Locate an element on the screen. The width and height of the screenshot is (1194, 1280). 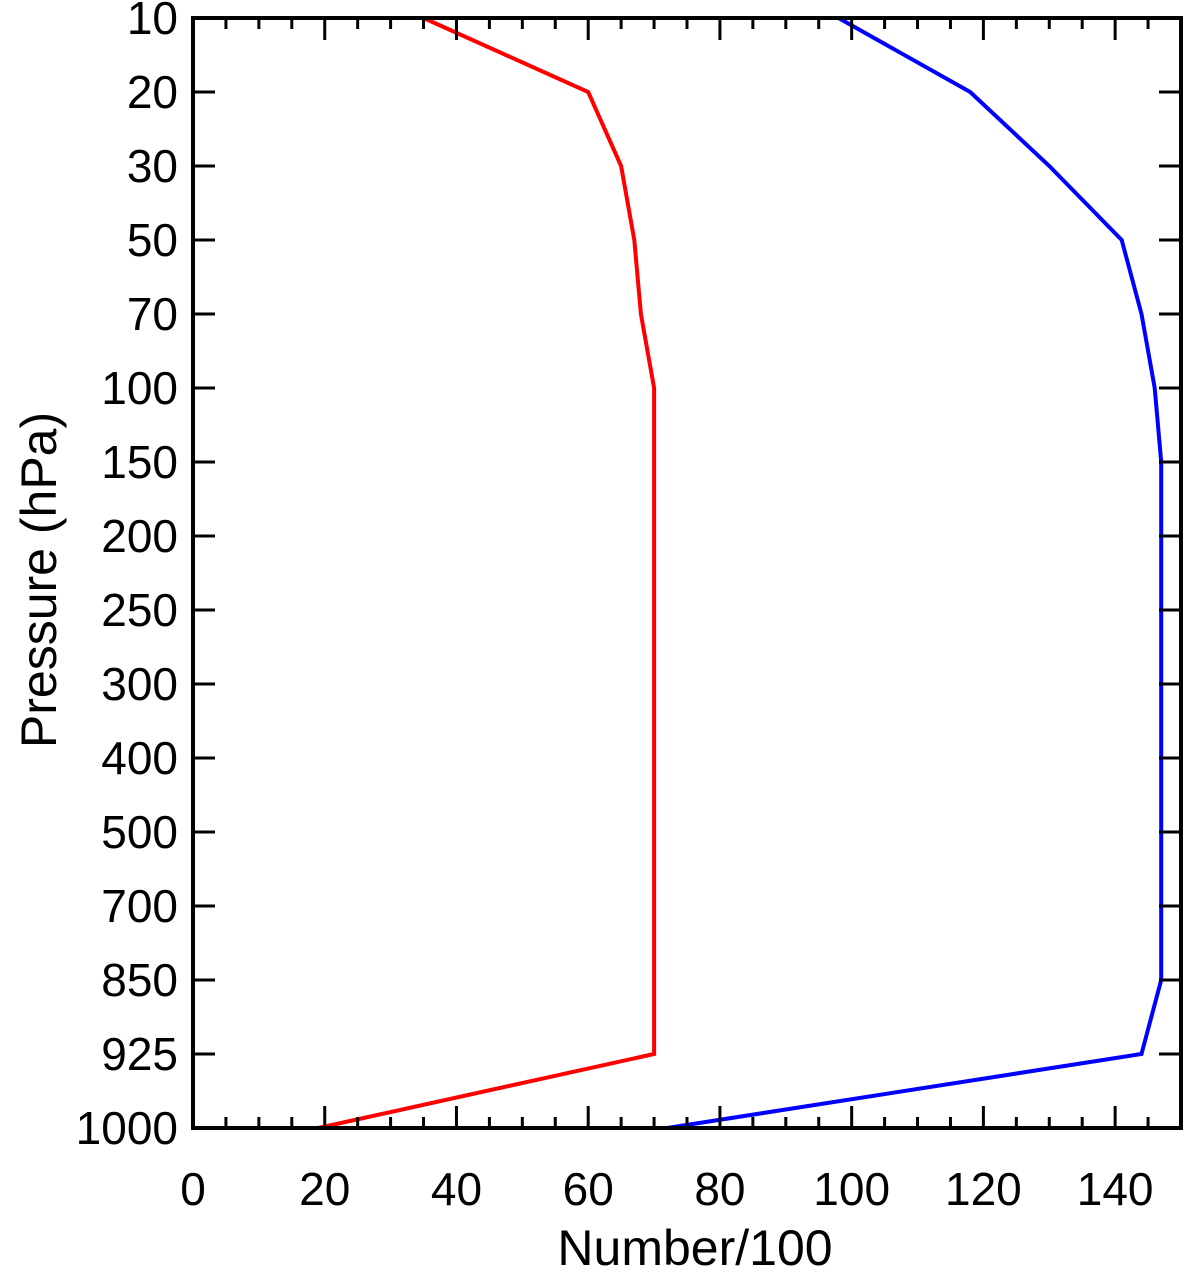
y-tick-label: 850 is located at coordinates (139, 980).